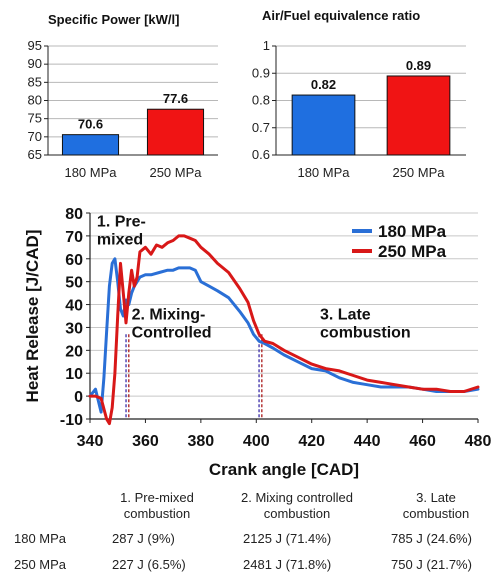 The image size is (500, 577). I want to click on row-label: 250 MPa, so click(40, 564).